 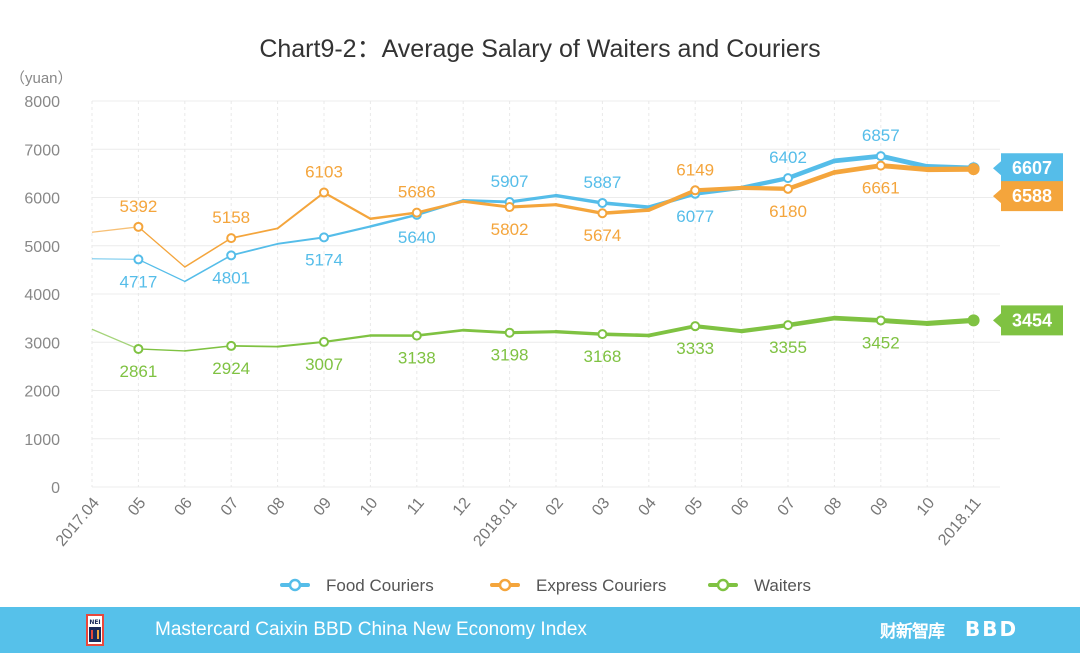 What do you see at coordinates (602, 356) in the screenshot?
I see `data-label: 3168` at bounding box center [602, 356].